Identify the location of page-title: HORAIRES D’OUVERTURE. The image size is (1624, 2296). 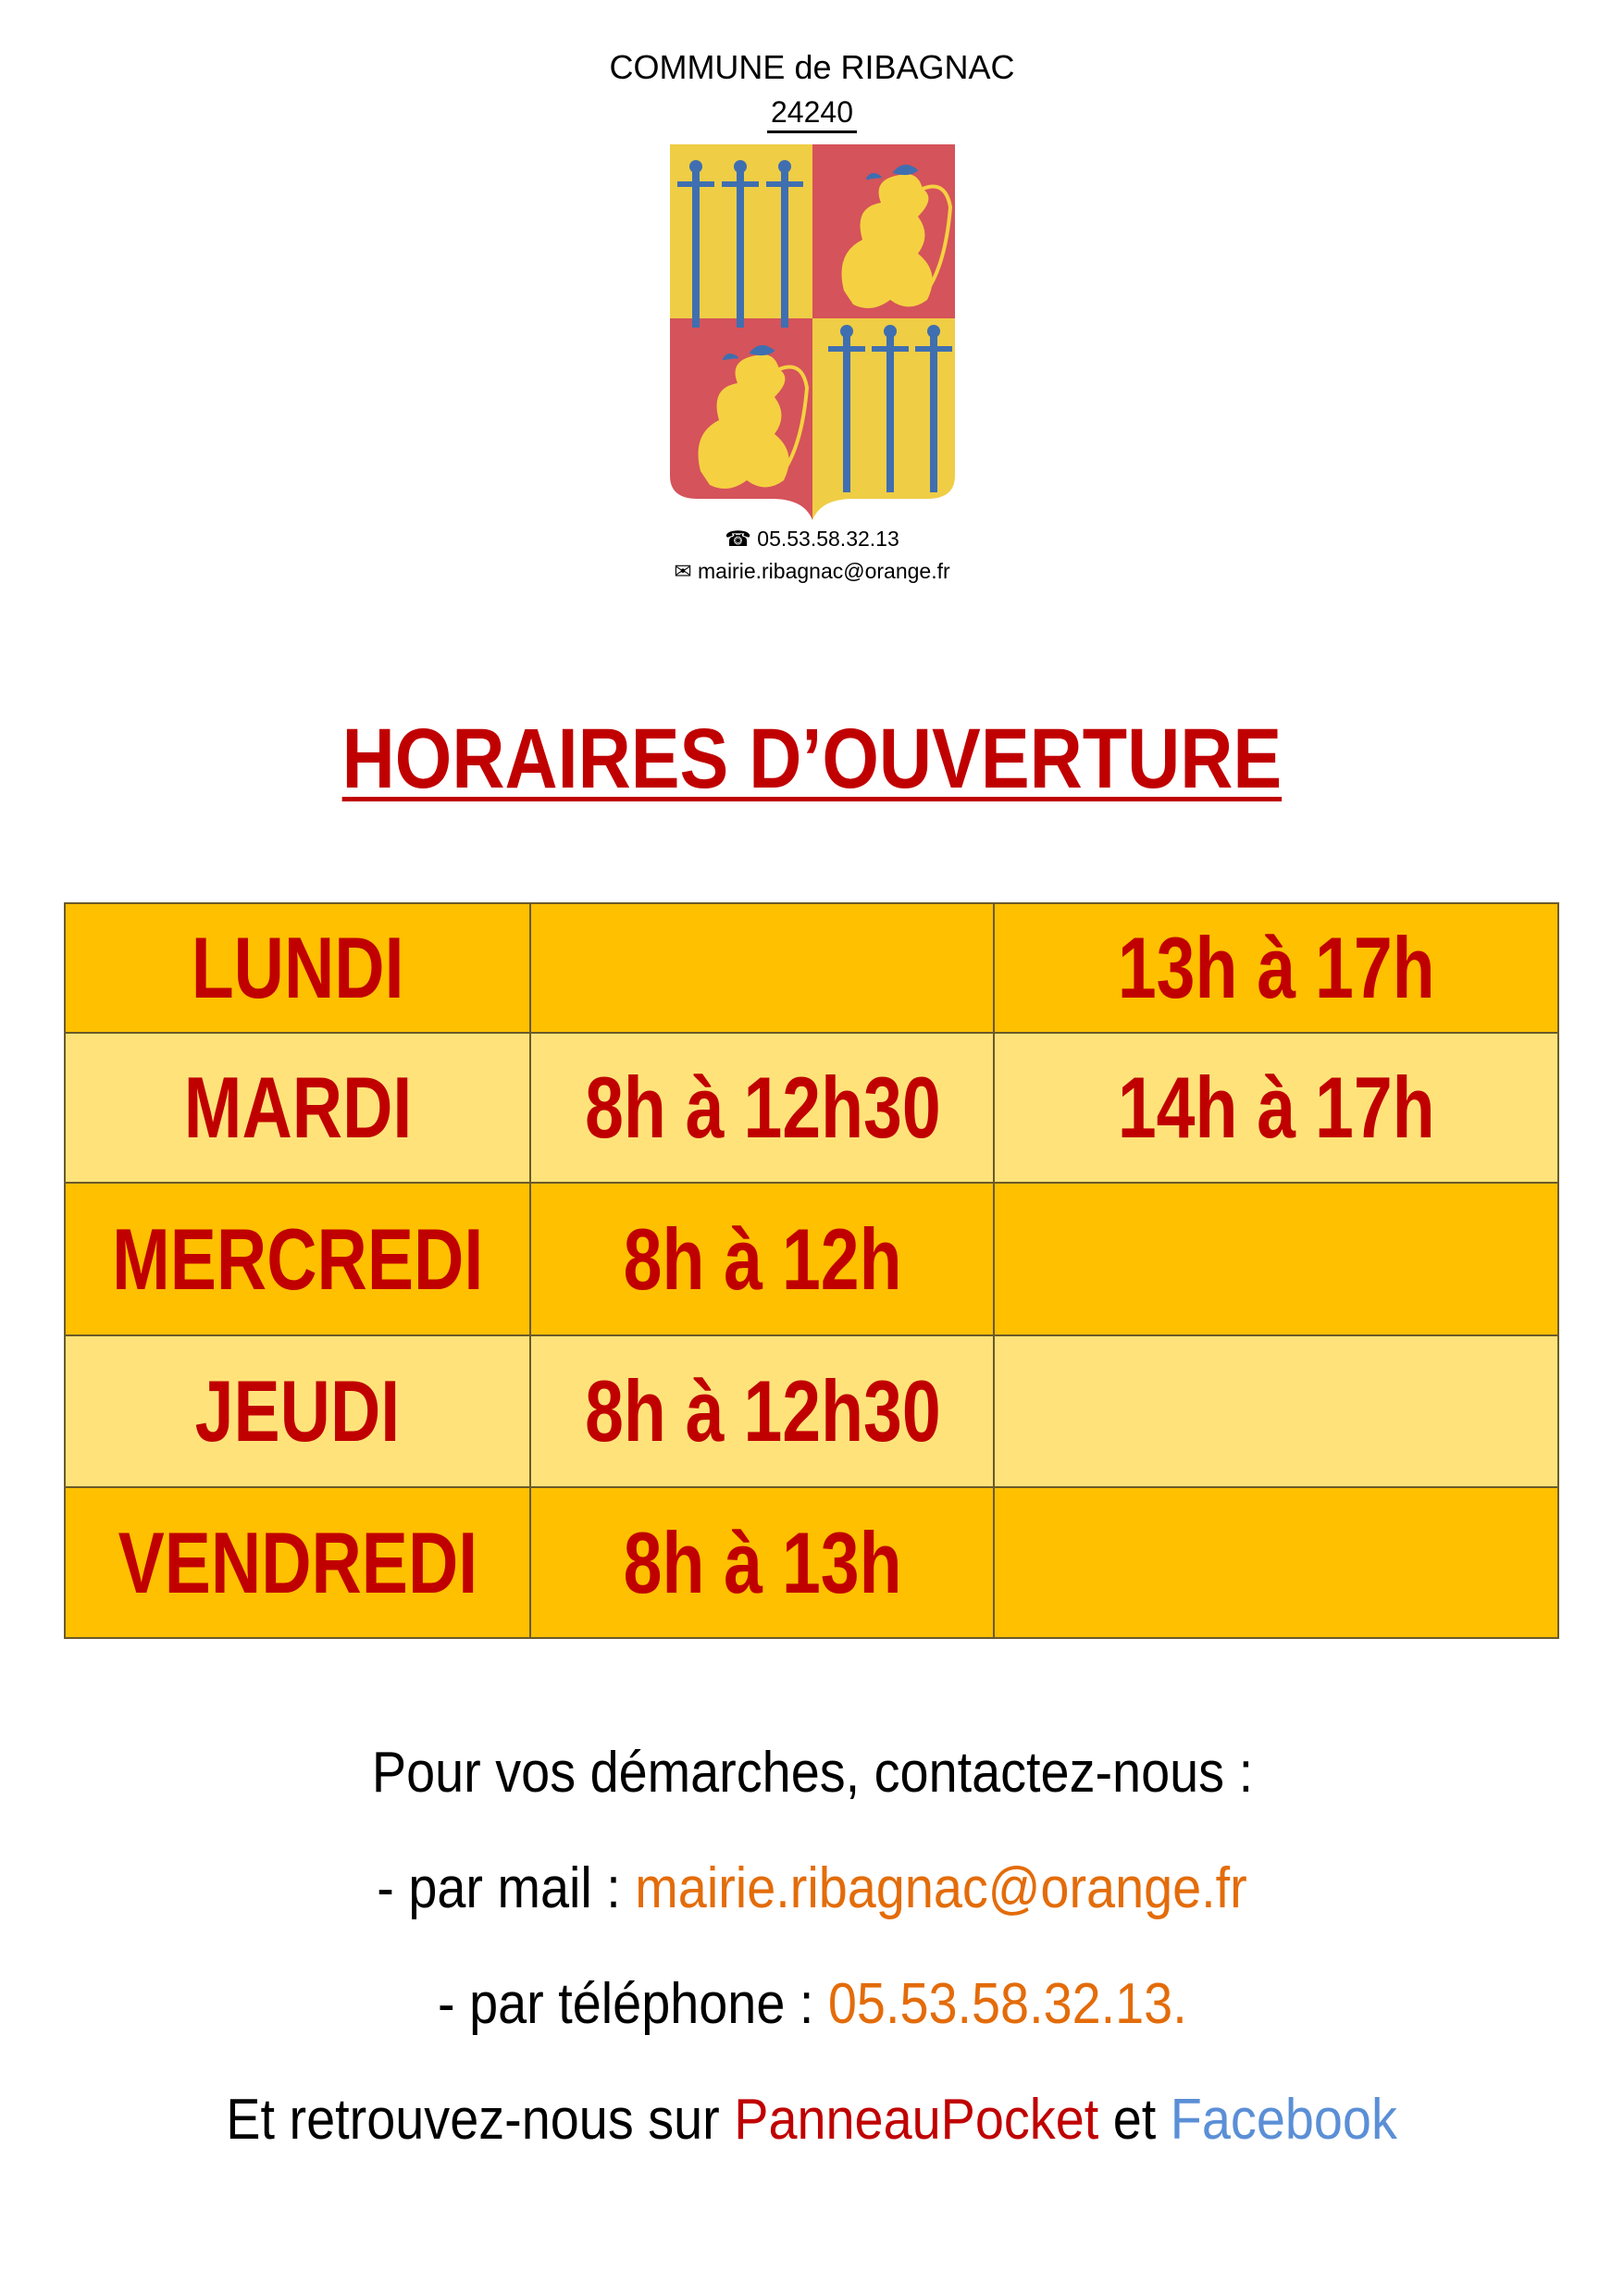
(812, 760).